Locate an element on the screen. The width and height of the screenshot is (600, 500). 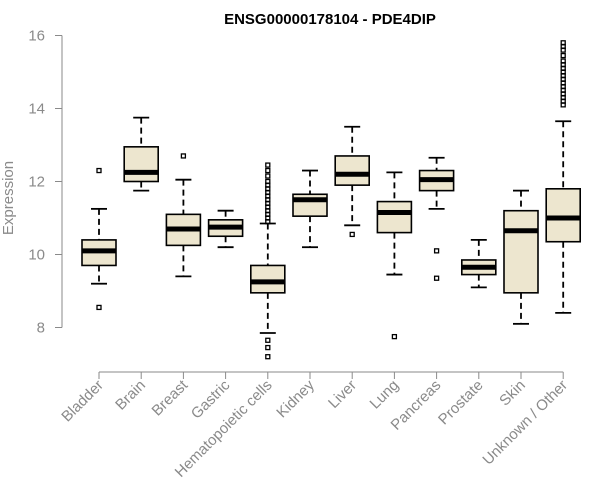
y-tick-label: 16 is located at coordinates (36, 36).